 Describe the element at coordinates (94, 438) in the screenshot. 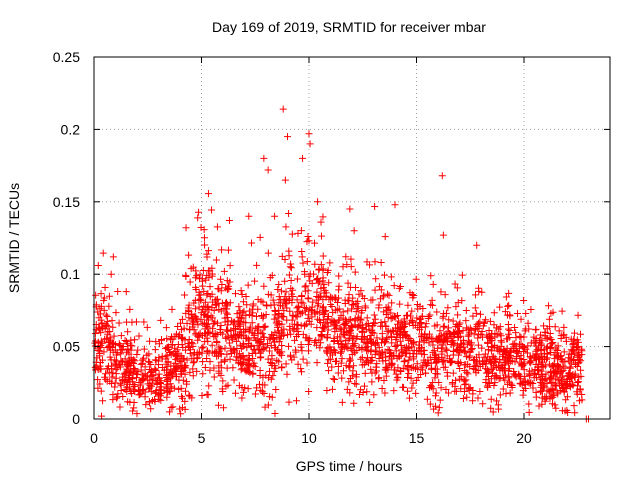

I see `x-tick-label: 0` at that location.